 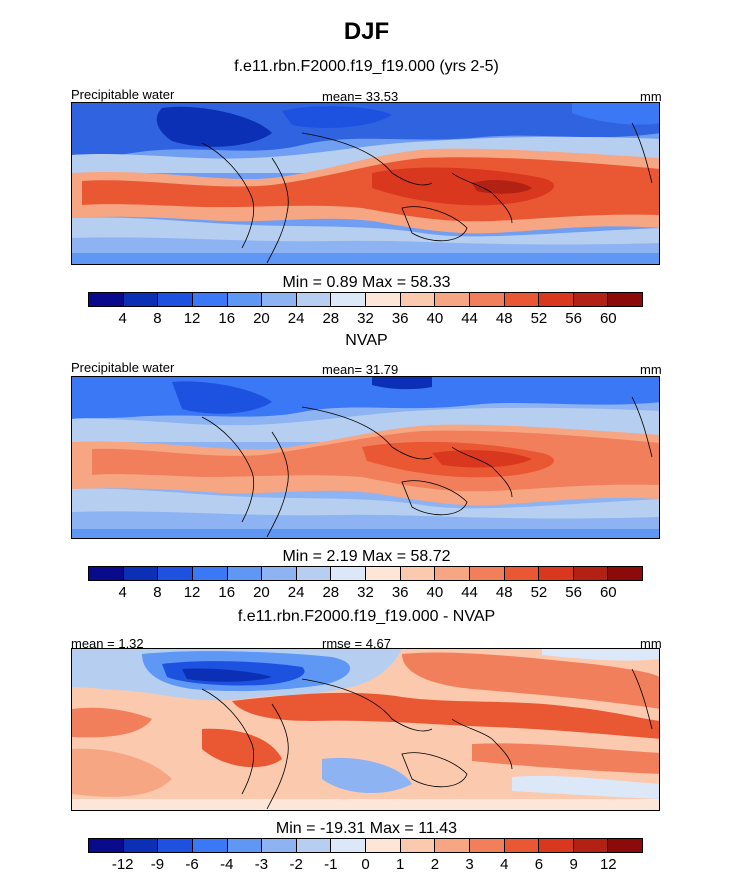 I want to click on colorbar-1-ticks: 4 8 12 16 20 24 28 32 36 40 44 48 52 56 60, so click(x=365, y=319).